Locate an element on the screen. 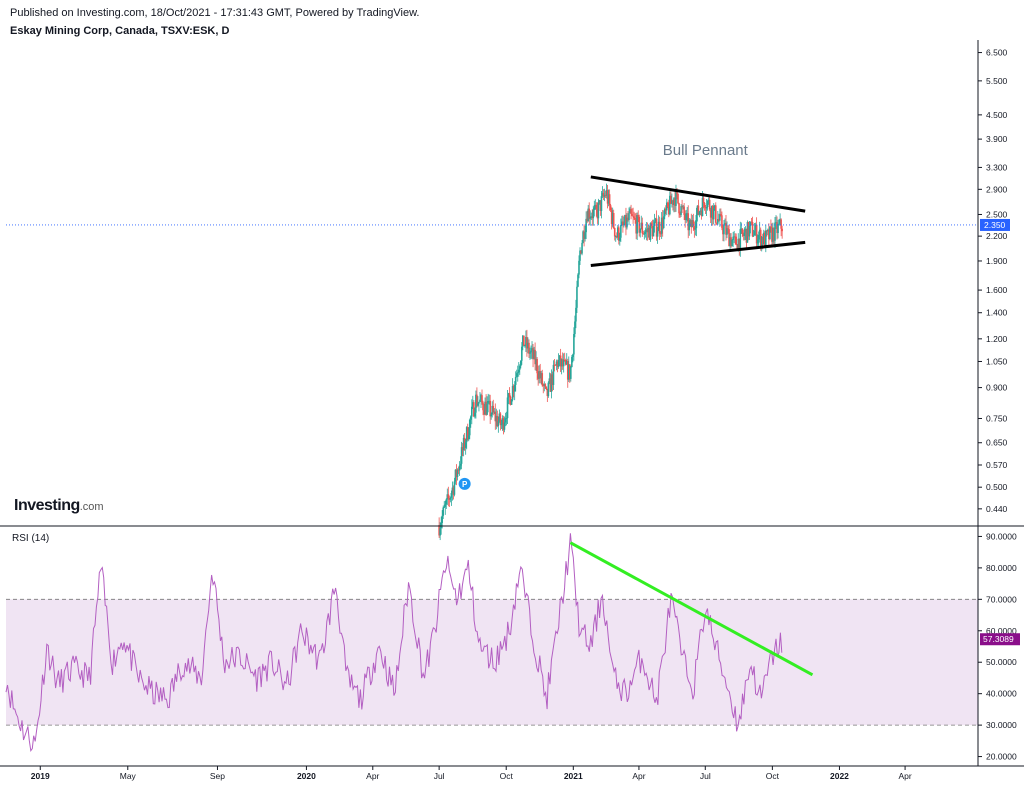 The height and width of the screenshot is (785, 1024). rsi-tick-label: 90.0000 is located at coordinates (1001, 536).